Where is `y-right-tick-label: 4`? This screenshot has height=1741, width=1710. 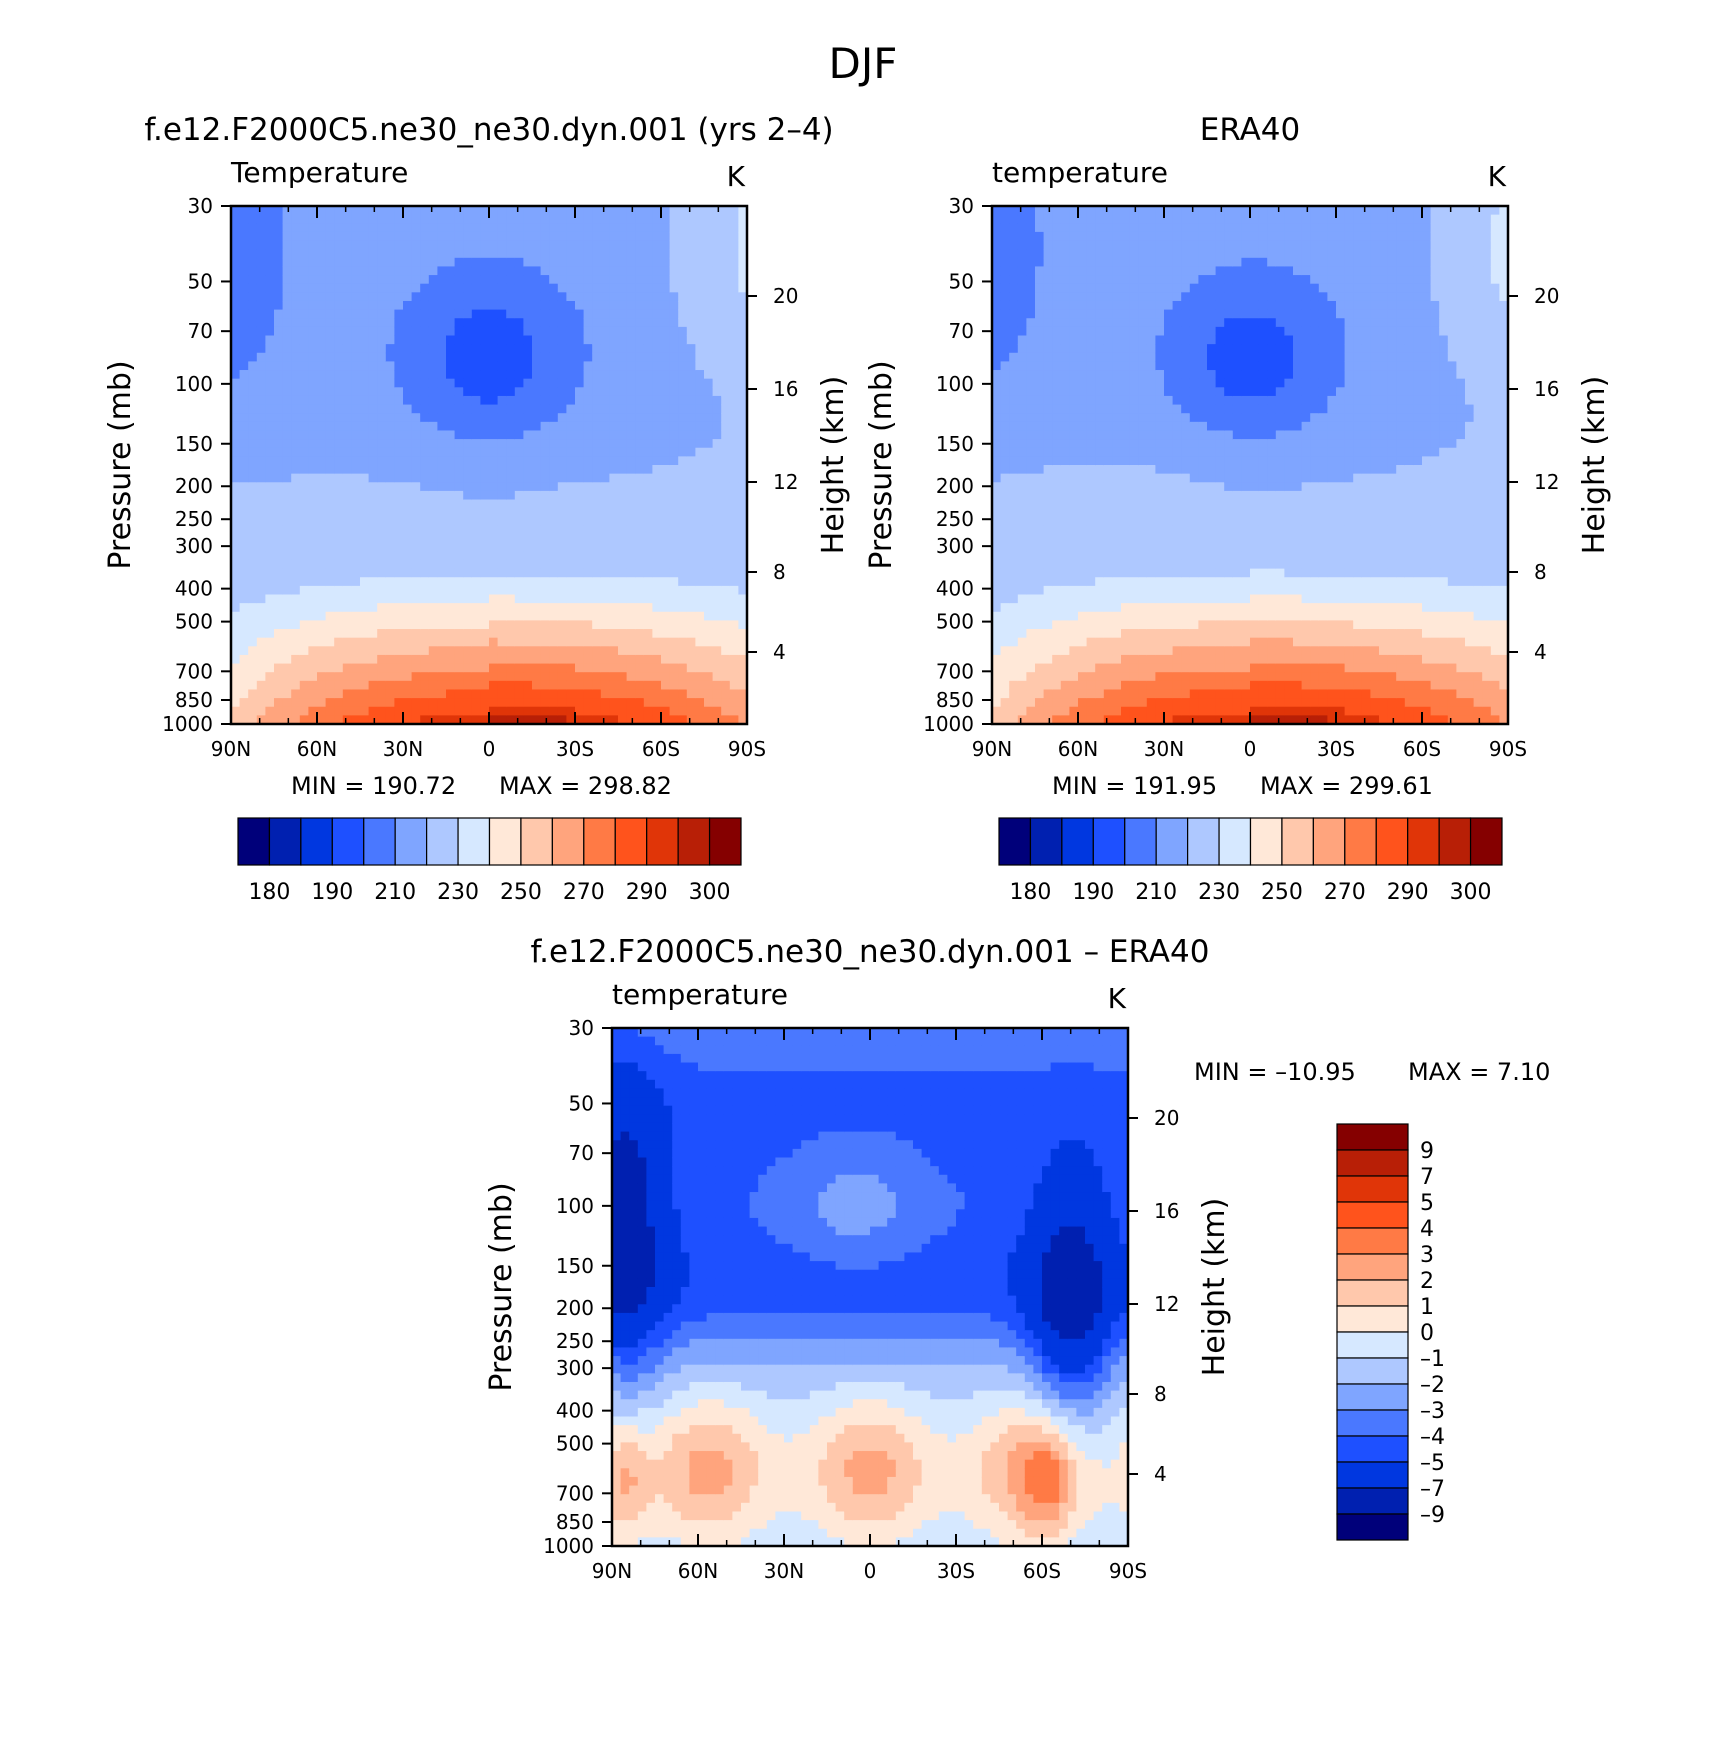
y-right-tick-label: 4 is located at coordinates (779, 652).